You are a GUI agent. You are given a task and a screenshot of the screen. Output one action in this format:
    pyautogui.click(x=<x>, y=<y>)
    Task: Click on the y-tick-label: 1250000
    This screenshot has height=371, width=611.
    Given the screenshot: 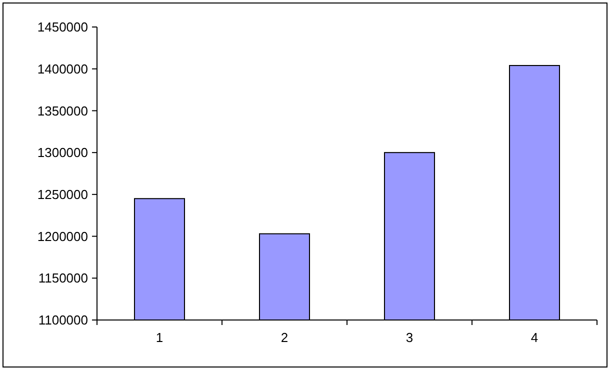 What is the action you would take?
    pyautogui.click(x=62, y=194)
    